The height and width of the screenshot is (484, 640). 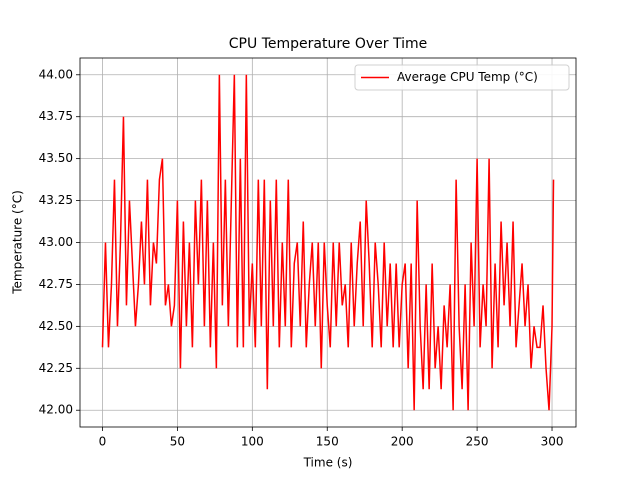 What do you see at coordinates (56, 158) in the screenshot?
I see `y-tick-label: 43.50` at bounding box center [56, 158].